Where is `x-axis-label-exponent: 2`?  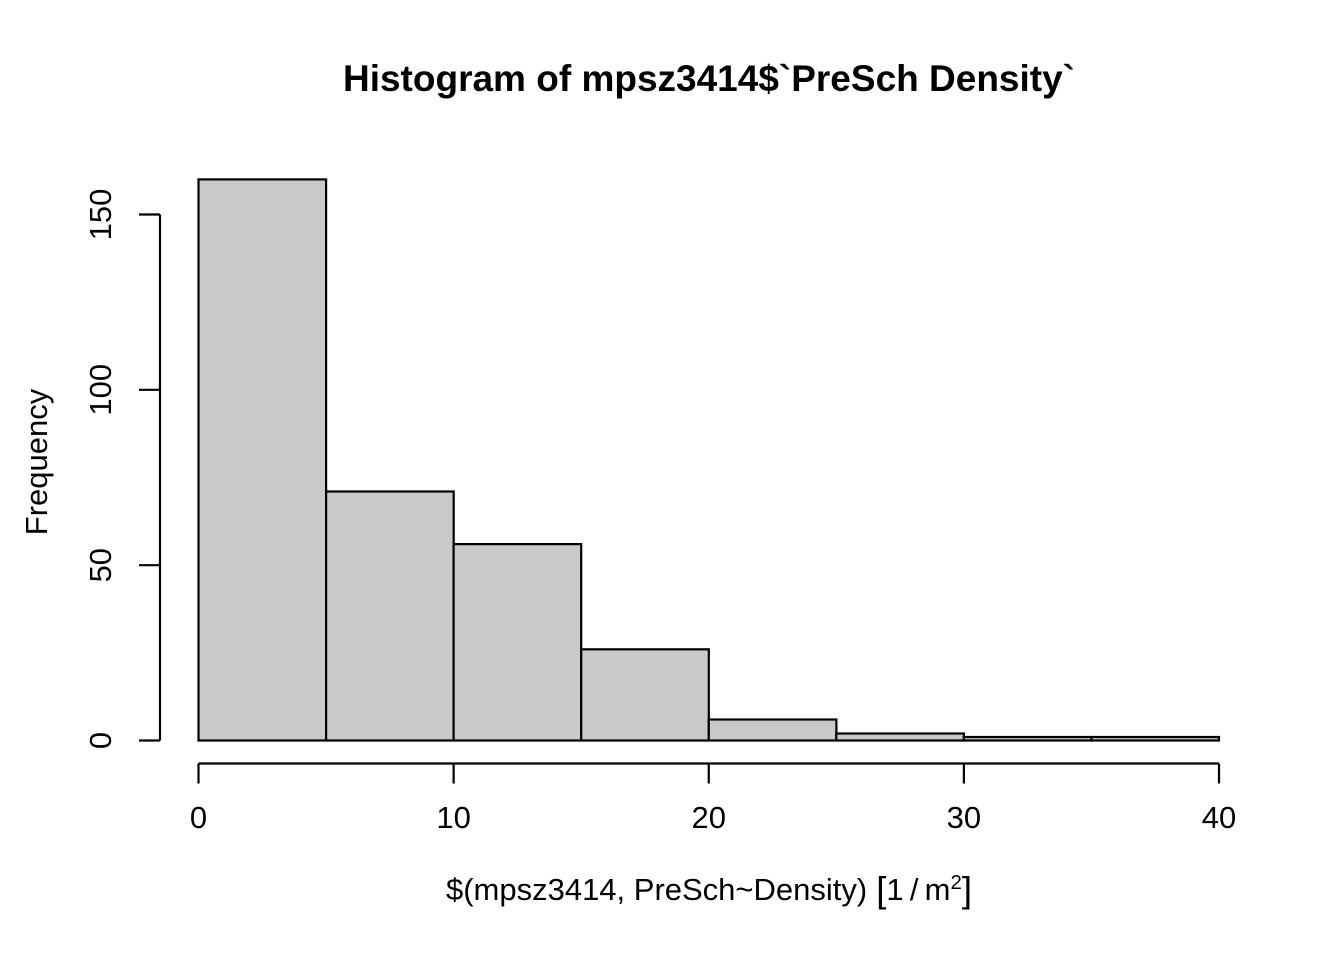 x-axis-label-exponent: 2 is located at coordinates (956, 882).